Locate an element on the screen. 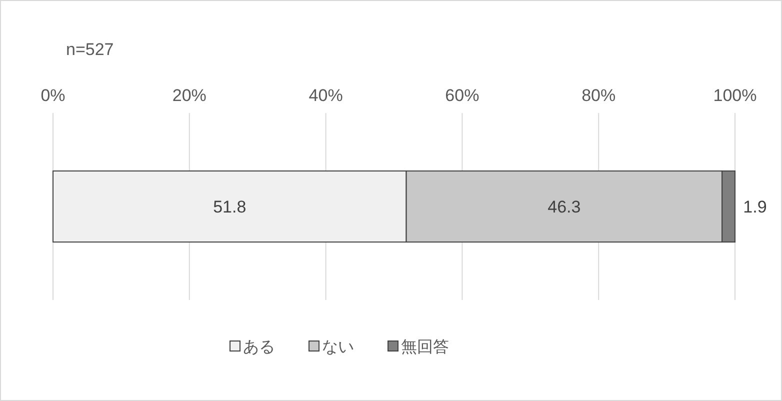 This screenshot has height=401, width=782. data-label: 51.8 is located at coordinates (229, 207).